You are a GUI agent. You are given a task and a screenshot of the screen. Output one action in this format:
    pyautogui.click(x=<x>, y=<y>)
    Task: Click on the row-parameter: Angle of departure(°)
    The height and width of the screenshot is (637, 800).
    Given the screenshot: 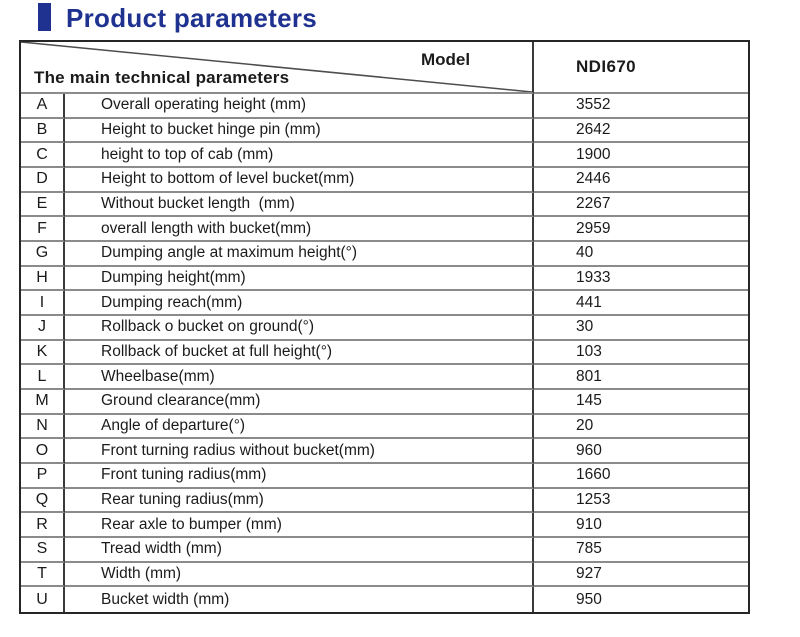 What is the action you would take?
    pyautogui.click(x=299, y=427)
    